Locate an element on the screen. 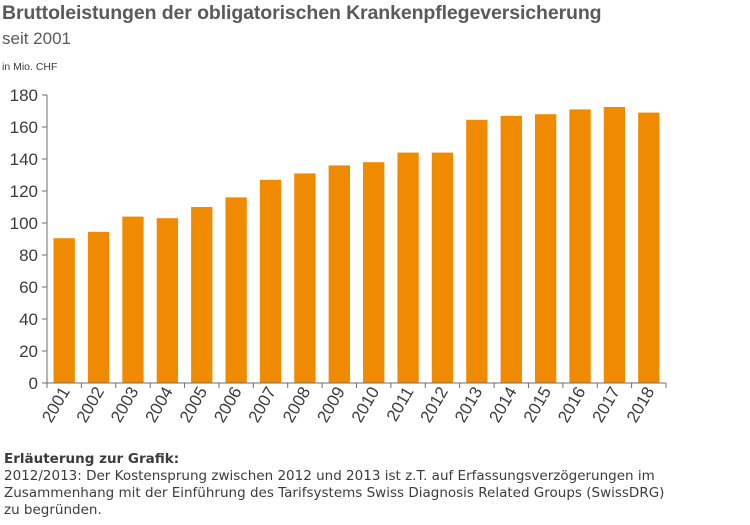  bar-2004 is located at coordinates (167, 300).